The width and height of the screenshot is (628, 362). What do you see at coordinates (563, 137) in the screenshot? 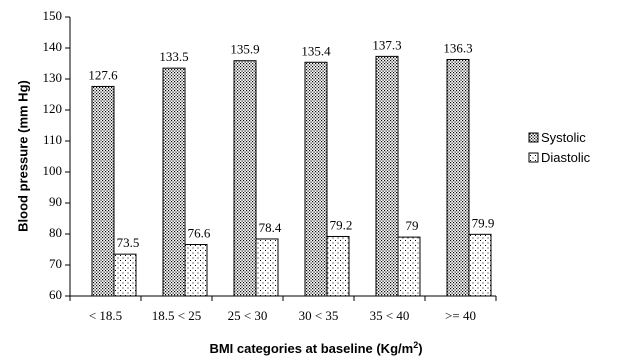
I see `legend-label-systolic: Systolic` at bounding box center [563, 137].